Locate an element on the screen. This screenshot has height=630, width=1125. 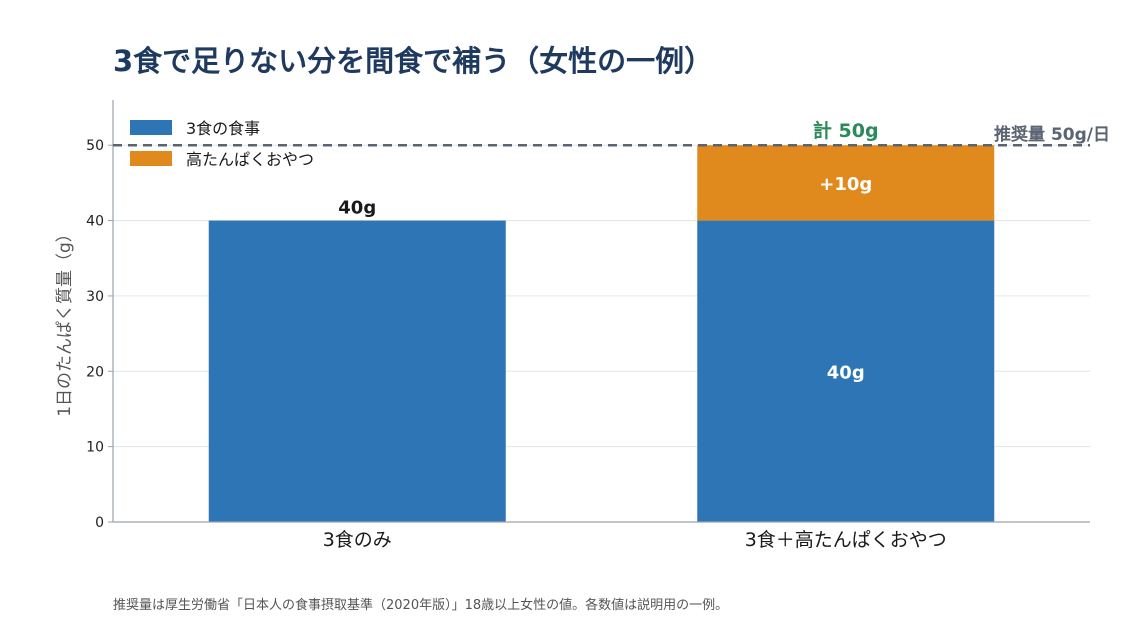
y-tick-label: 40 is located at coordinates (95, 222).